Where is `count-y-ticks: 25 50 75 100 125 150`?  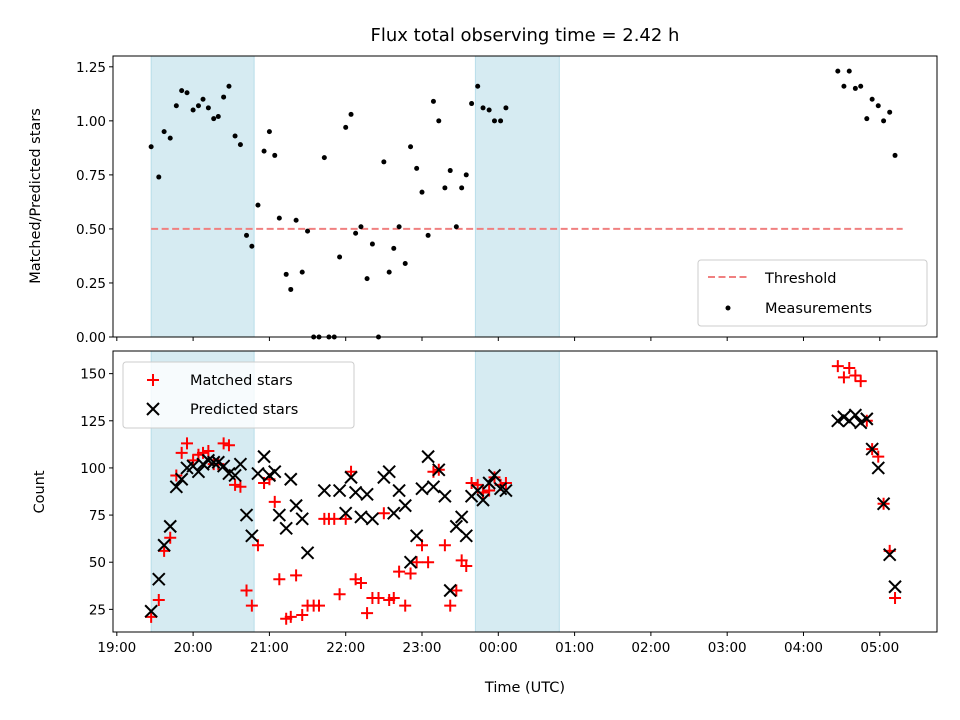 count-y-ticks: 25 50 75 100 125 150 is located at coordinates (96, 492).